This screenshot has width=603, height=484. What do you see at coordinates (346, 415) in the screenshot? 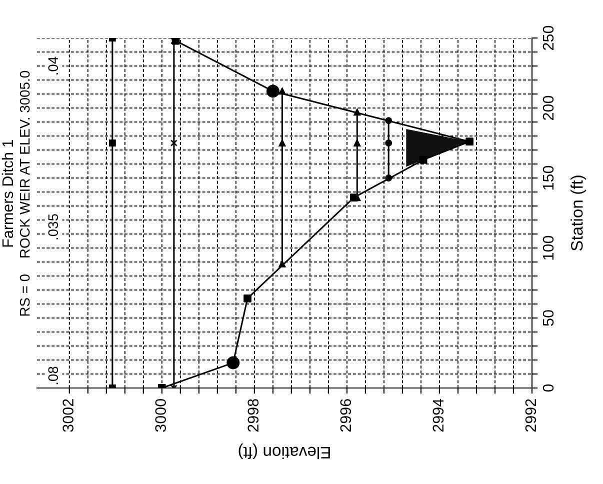
I see `x-tick-label: 2996` at bounding box center [346, 415].